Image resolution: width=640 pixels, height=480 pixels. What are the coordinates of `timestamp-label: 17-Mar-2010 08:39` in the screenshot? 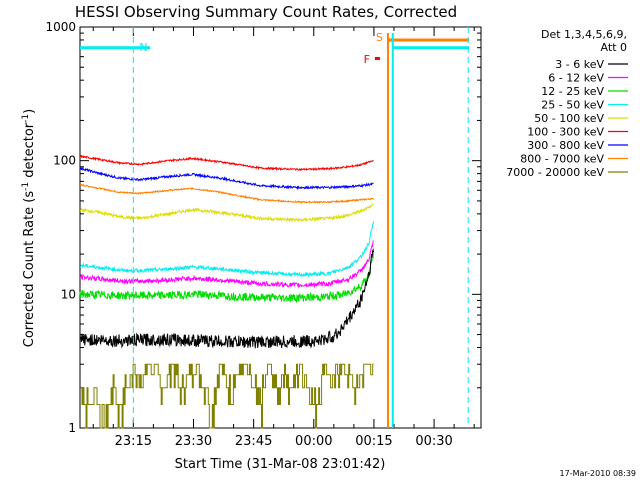 It's located at (598, 473).